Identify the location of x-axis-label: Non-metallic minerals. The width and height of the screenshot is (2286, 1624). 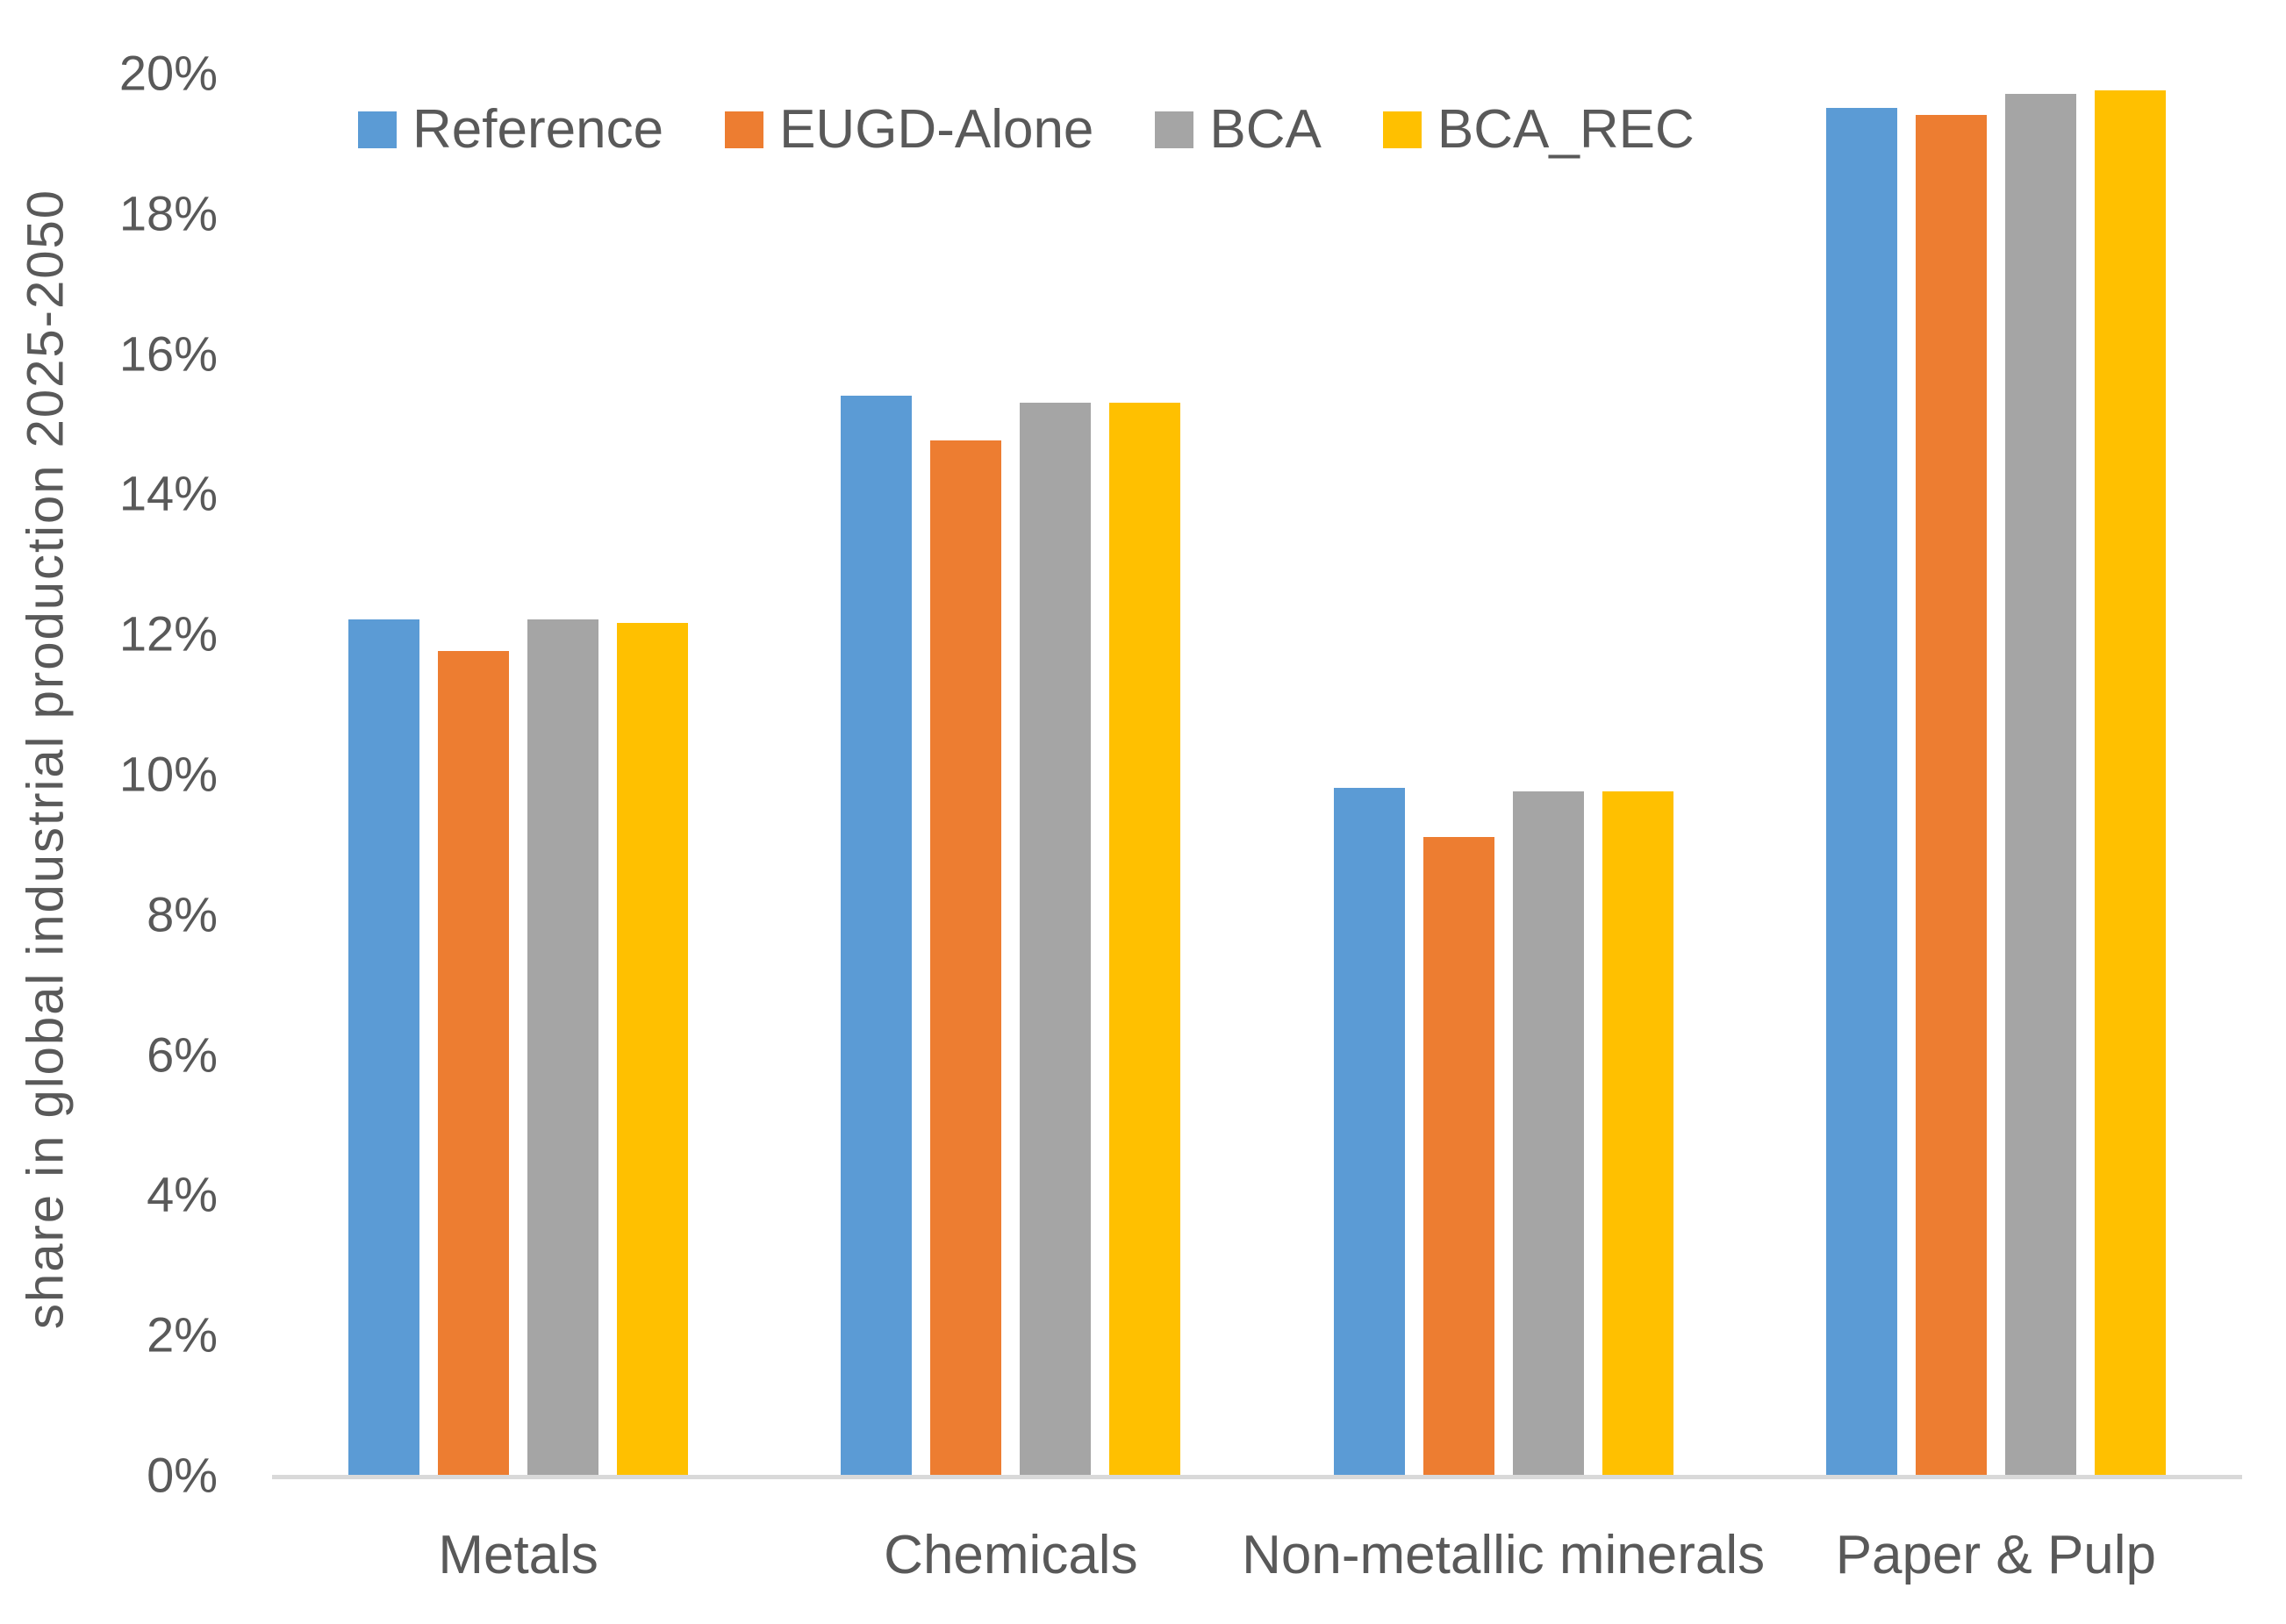
(1504, 1555).